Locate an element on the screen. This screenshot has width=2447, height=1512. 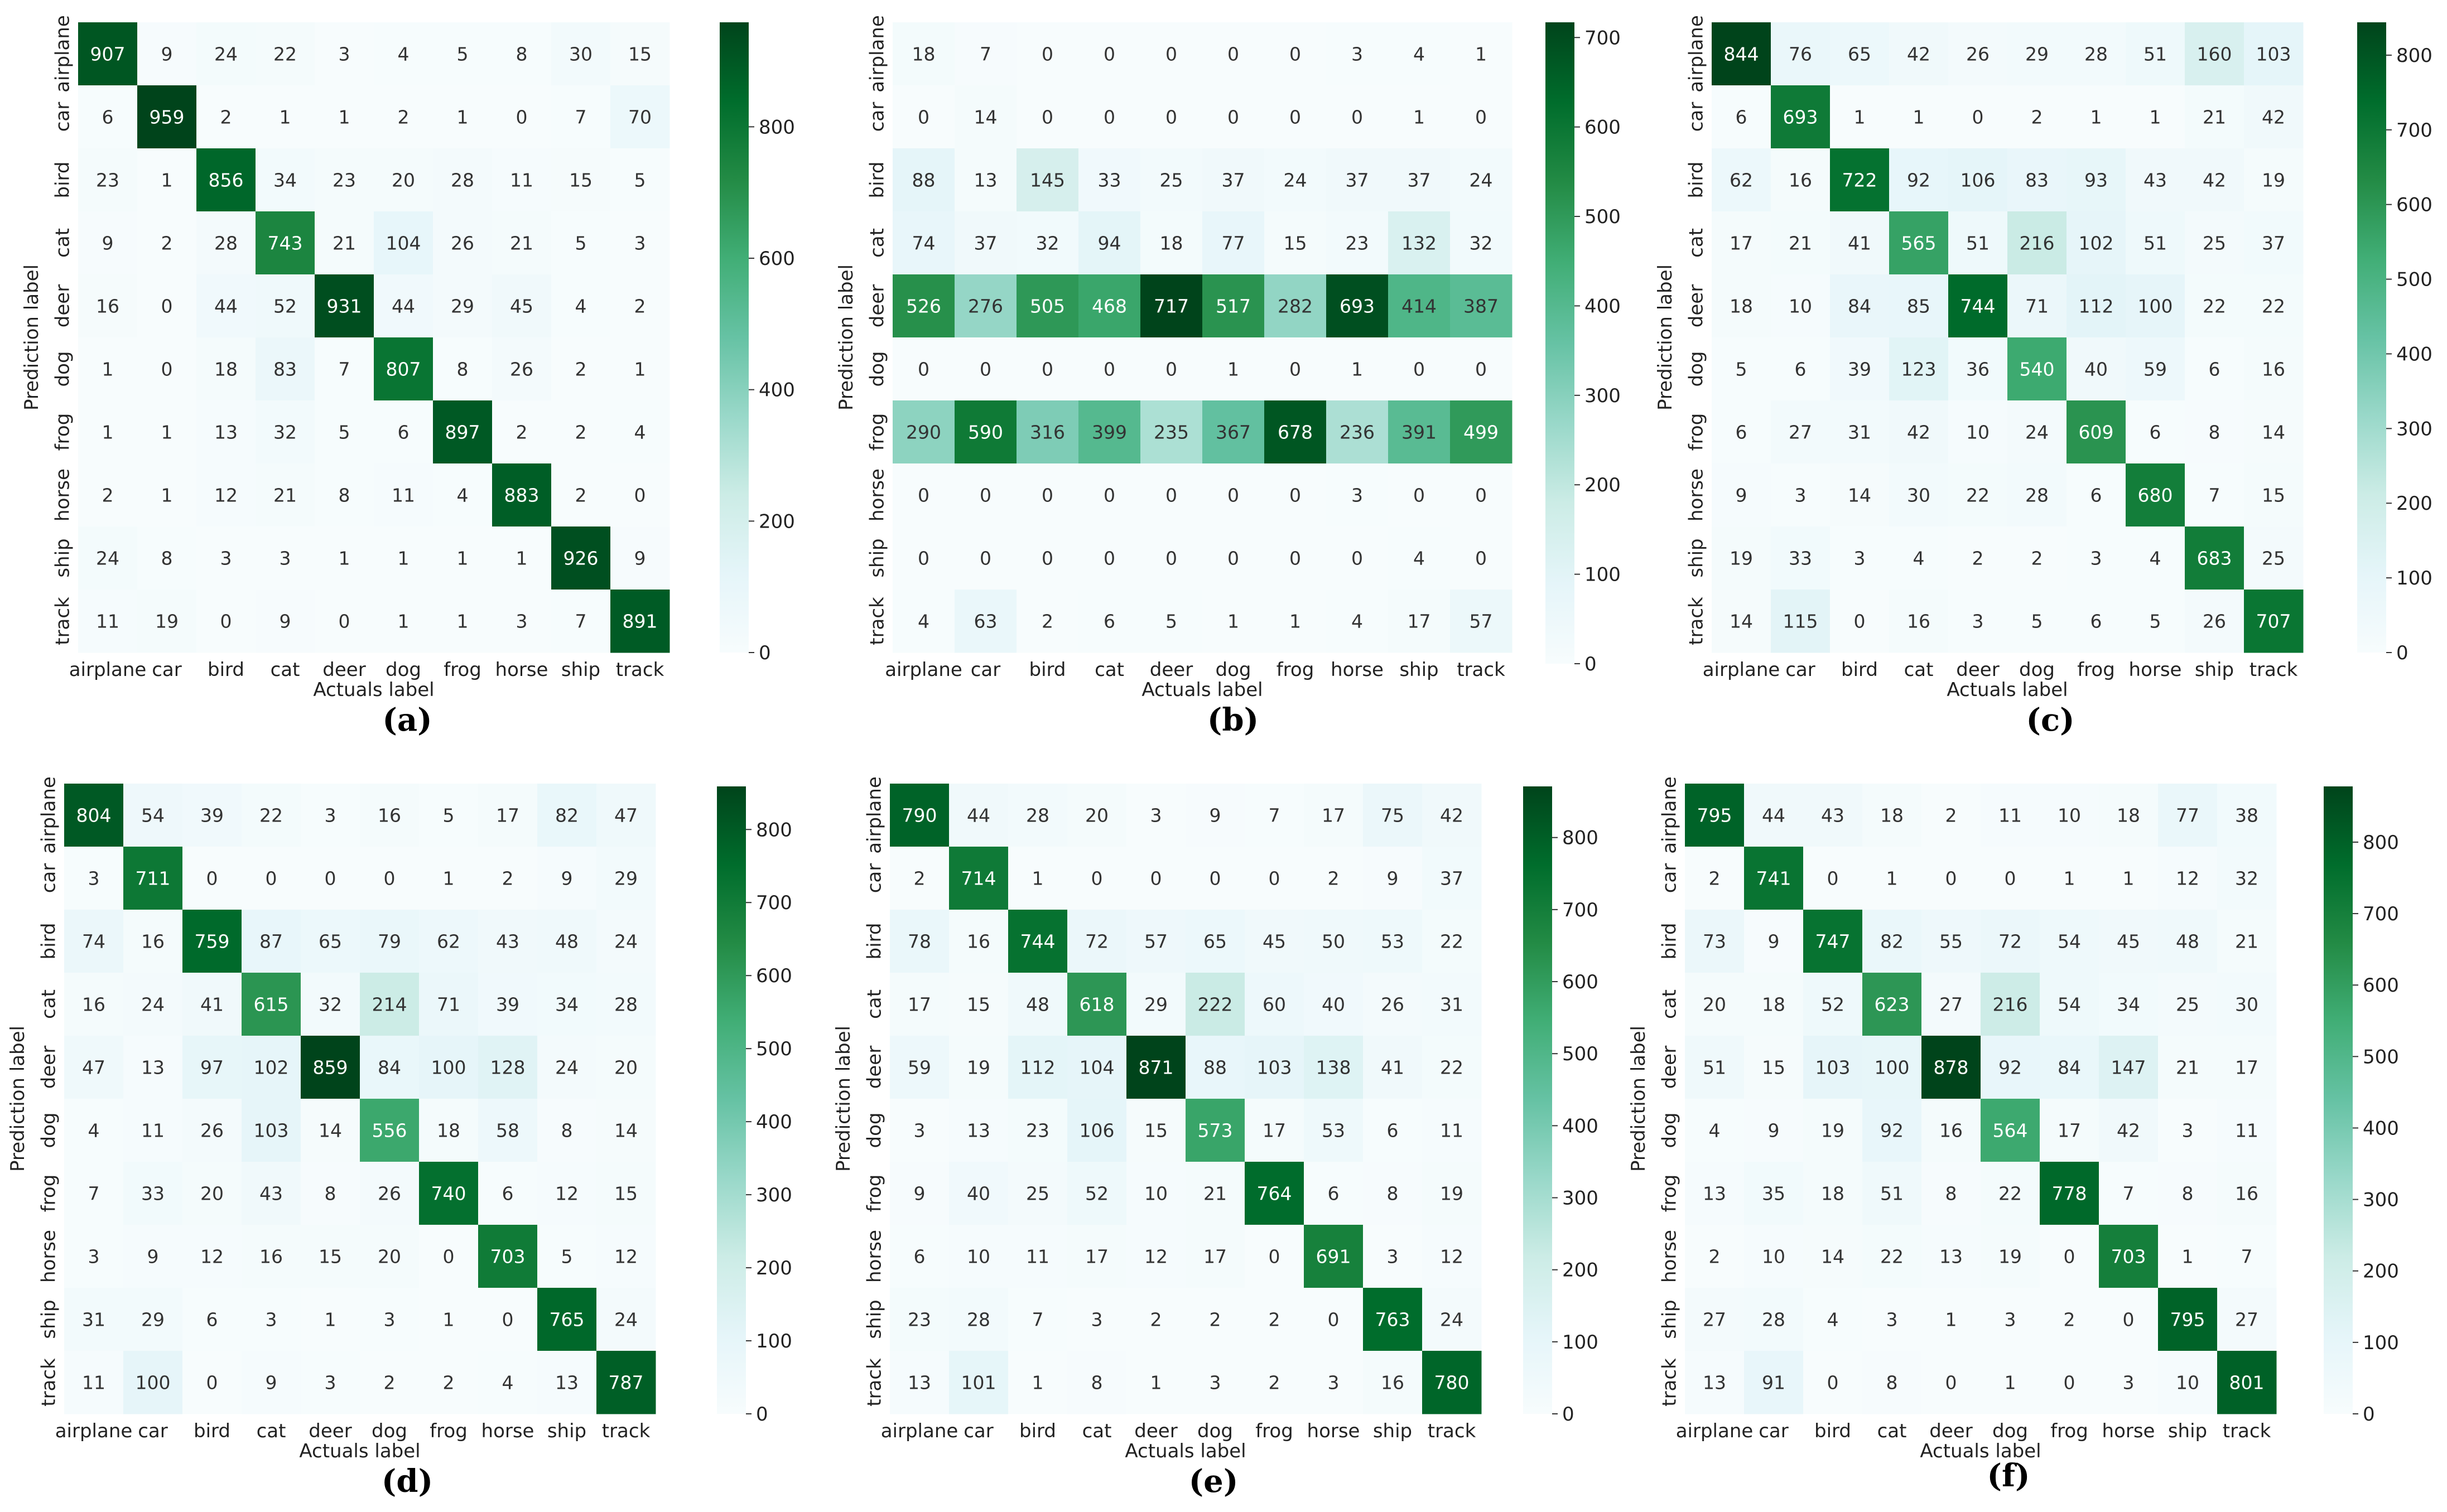
cell-value-label: 9 is located at coordinates (640, 558).